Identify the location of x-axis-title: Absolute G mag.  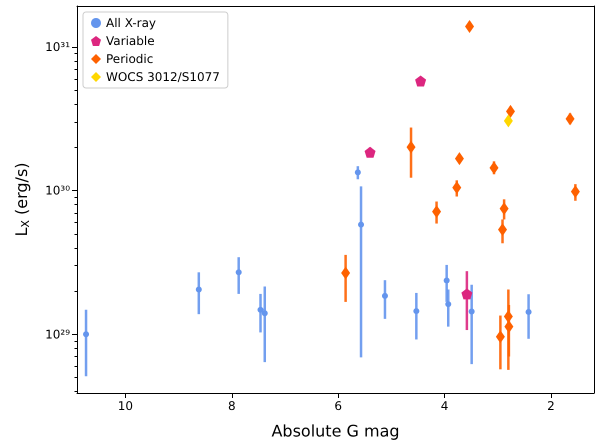
(335, 431).